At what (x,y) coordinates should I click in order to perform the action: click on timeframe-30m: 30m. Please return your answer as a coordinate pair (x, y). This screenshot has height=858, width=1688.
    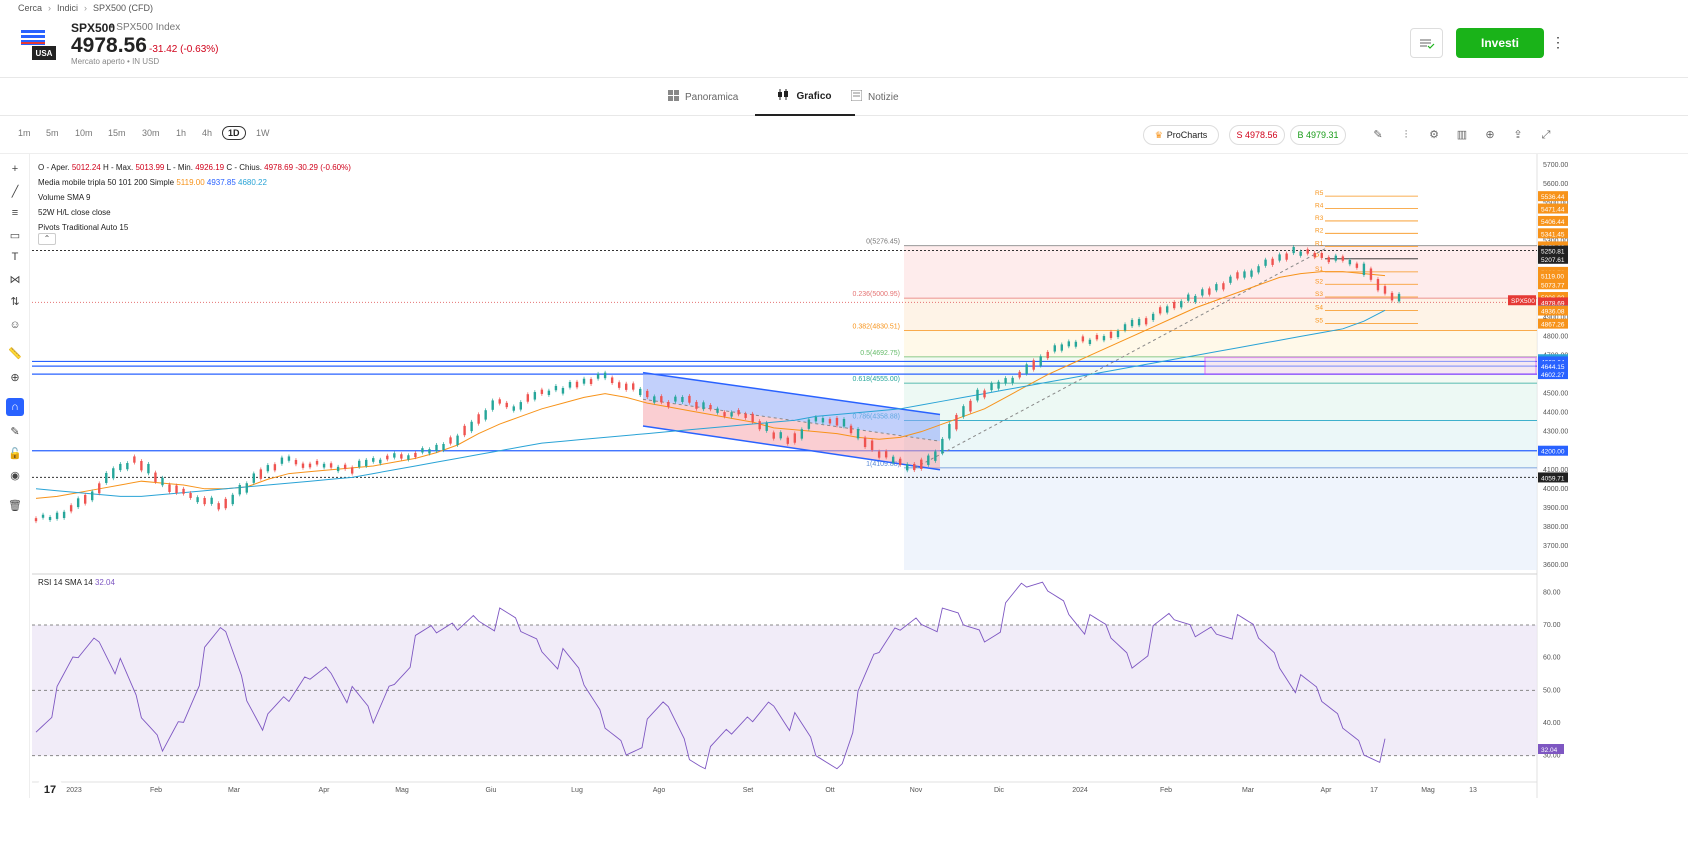
    Looking at the image, I should click on (151, 133).